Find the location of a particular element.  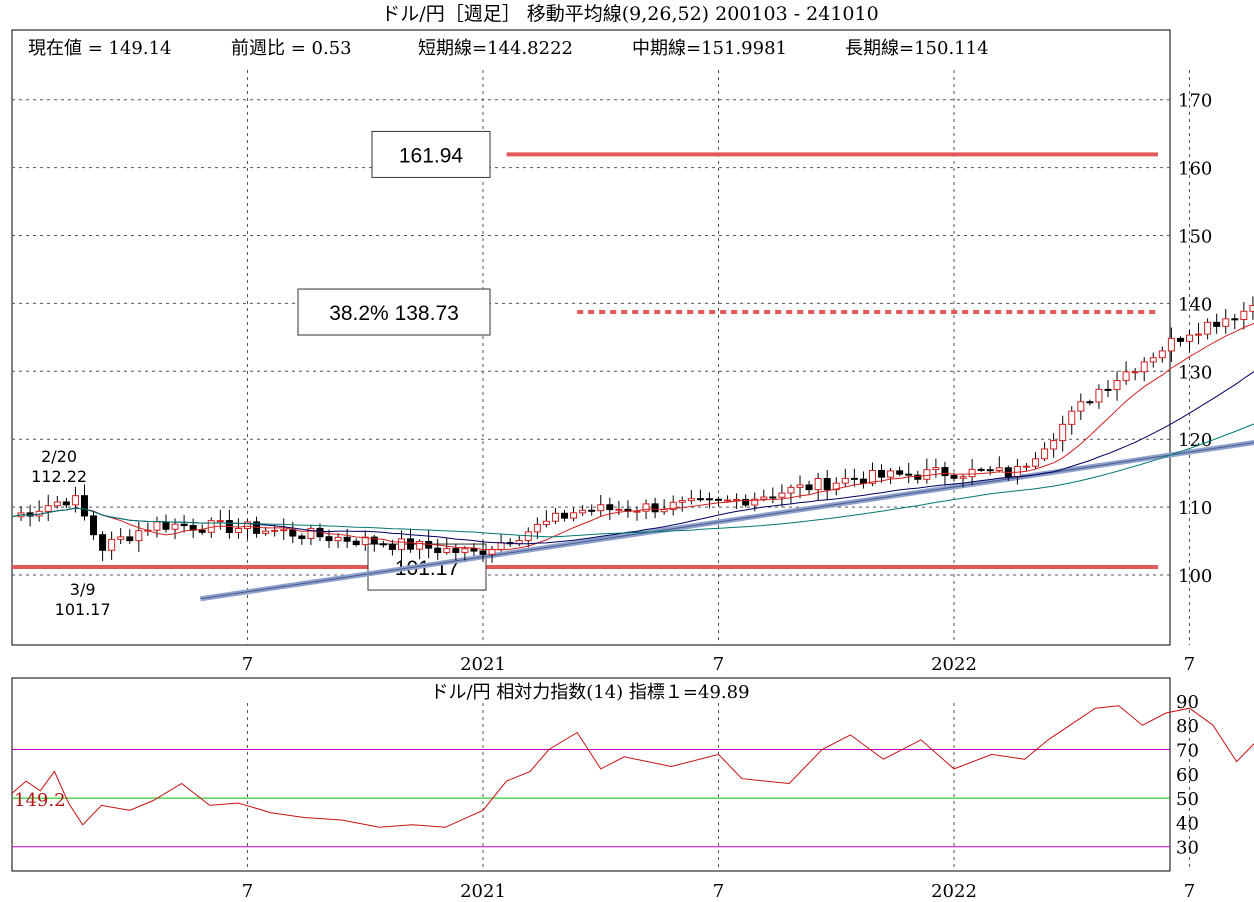

annotation-date: 3/9 is located at coordinates (83, 589).